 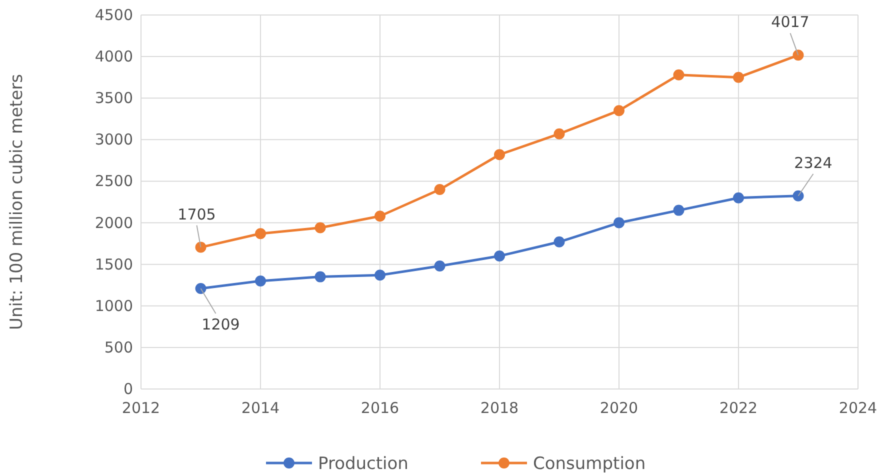 What do you see at coordinates (260, 408) in the screenshot?
I see `x-tick-label: 2014` at bounding box center [260, 408].